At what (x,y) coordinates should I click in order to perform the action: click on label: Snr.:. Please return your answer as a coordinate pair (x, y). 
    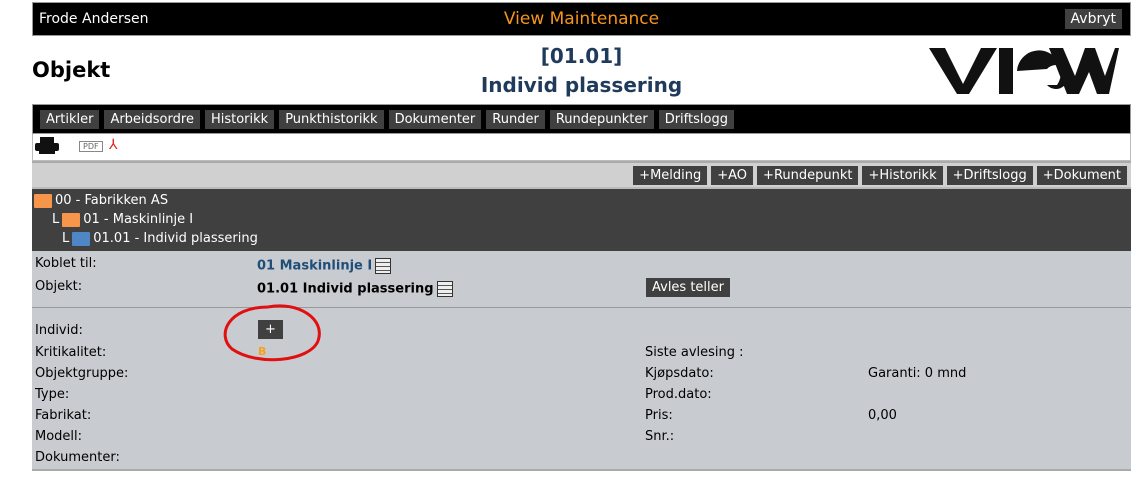
    Looking at the image, I should click on (660, 436).